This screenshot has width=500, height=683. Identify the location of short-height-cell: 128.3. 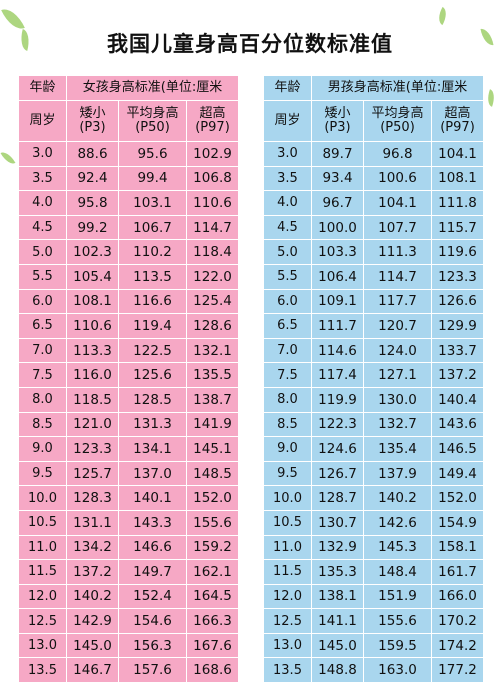
(92, 498).